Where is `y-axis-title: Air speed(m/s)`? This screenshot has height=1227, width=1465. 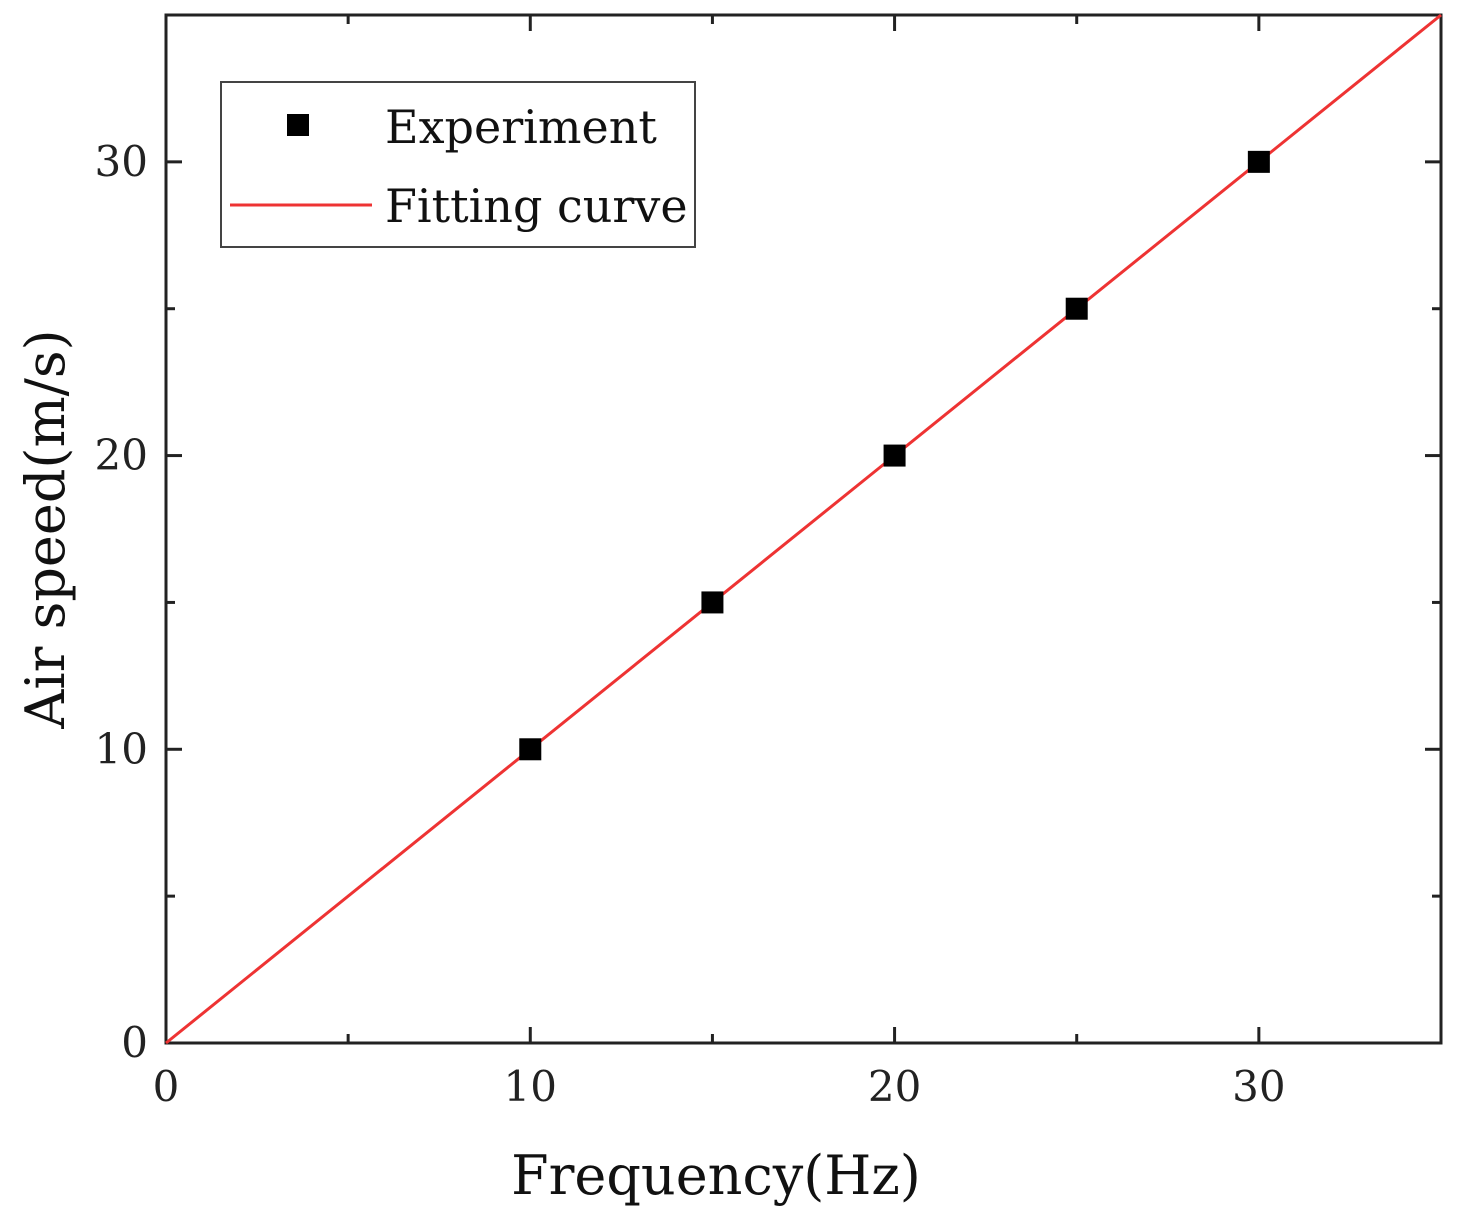
y-axis-title: Air speed(m/s) is located at coordinates (45, 529).